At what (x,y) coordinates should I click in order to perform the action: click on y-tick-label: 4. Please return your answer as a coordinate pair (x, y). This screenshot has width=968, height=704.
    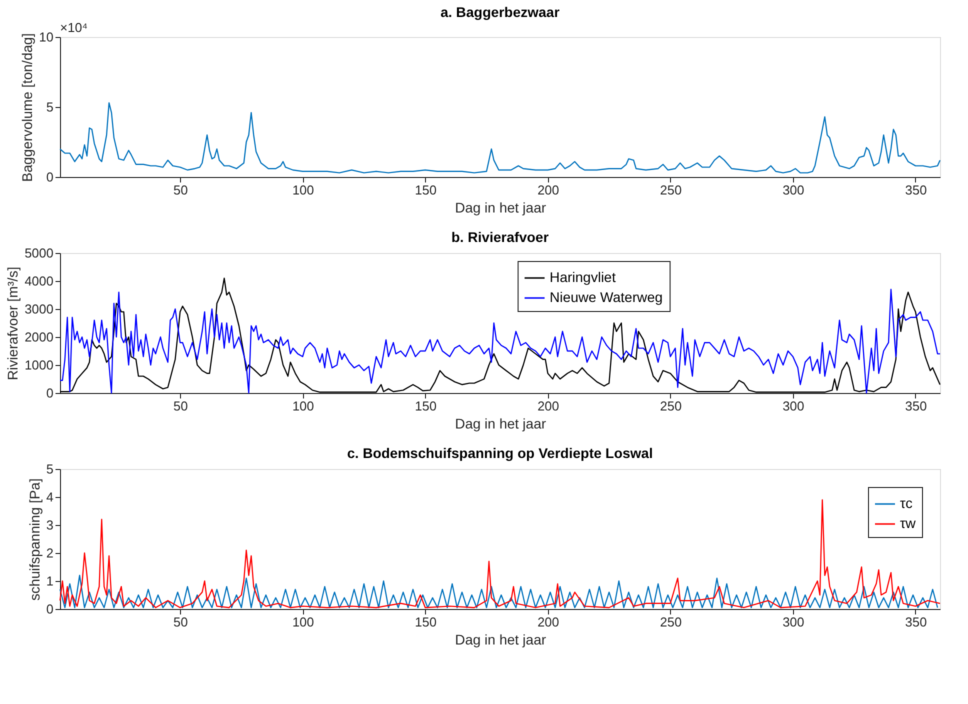
    Looking at the image, I should click on (50, 497).